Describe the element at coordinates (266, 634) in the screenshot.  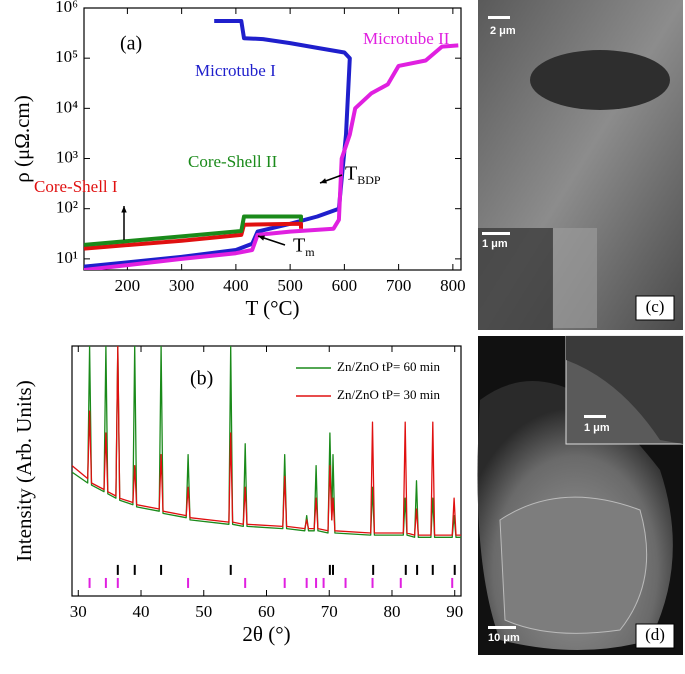
I see `x-axis-label: 2θ (°)` at that location.